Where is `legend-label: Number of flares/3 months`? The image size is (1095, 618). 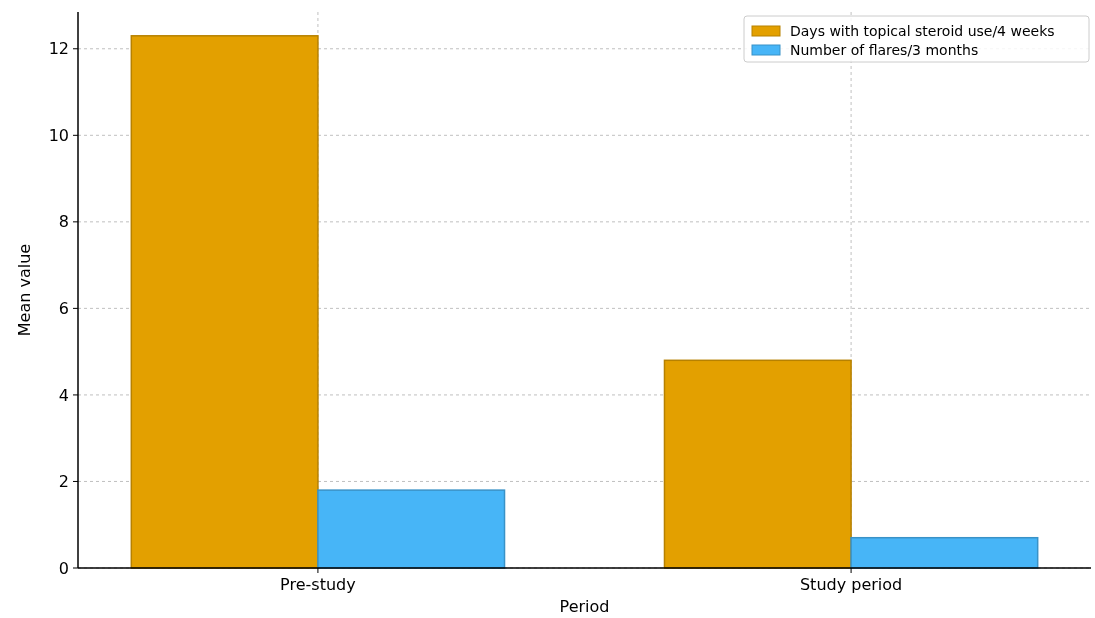 legend-label: Number of flares/3 months is located at coordinates (884, 49).